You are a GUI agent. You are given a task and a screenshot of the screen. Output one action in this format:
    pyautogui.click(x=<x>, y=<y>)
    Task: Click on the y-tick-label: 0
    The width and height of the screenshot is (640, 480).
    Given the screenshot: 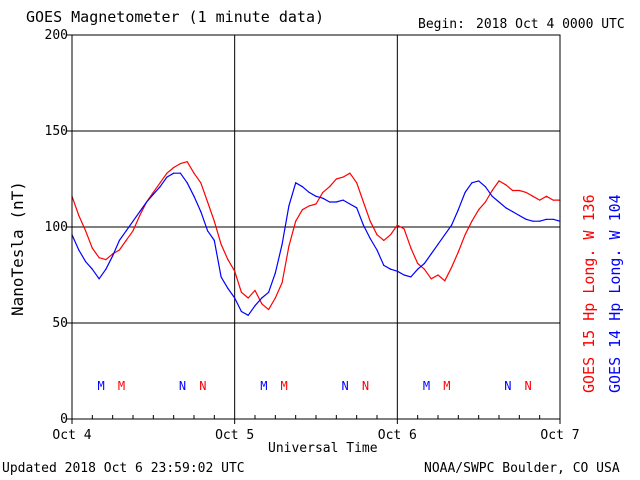 What is the action you would take?
    pyautogui.click(x=64, y=419)
    